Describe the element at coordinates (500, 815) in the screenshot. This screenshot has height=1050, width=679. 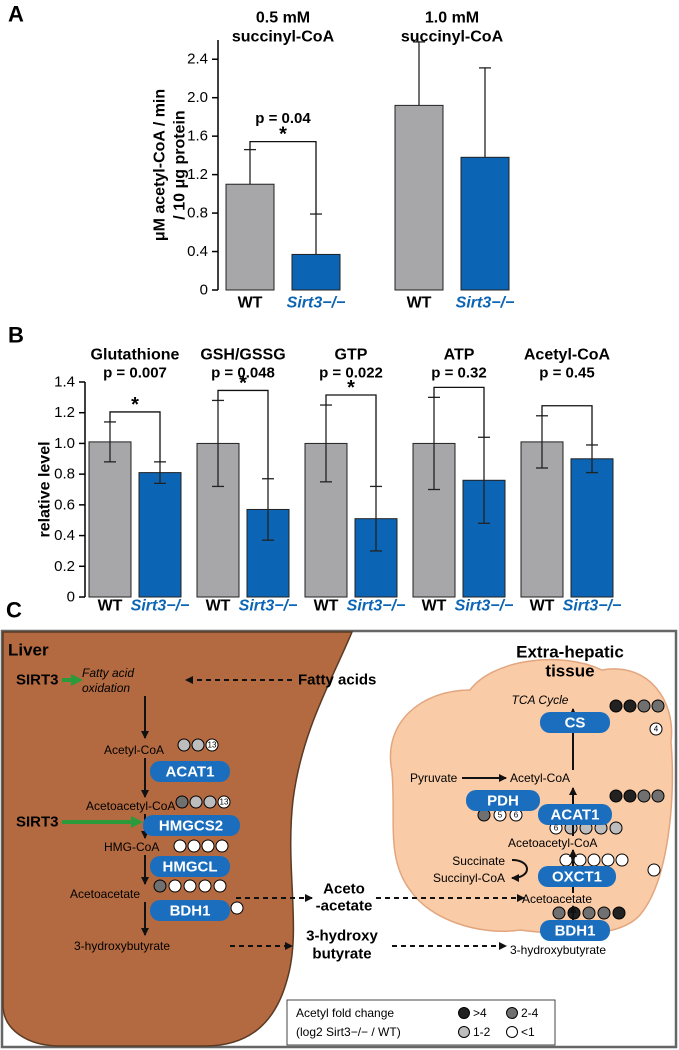
I see `dot-label: 5` at that location.